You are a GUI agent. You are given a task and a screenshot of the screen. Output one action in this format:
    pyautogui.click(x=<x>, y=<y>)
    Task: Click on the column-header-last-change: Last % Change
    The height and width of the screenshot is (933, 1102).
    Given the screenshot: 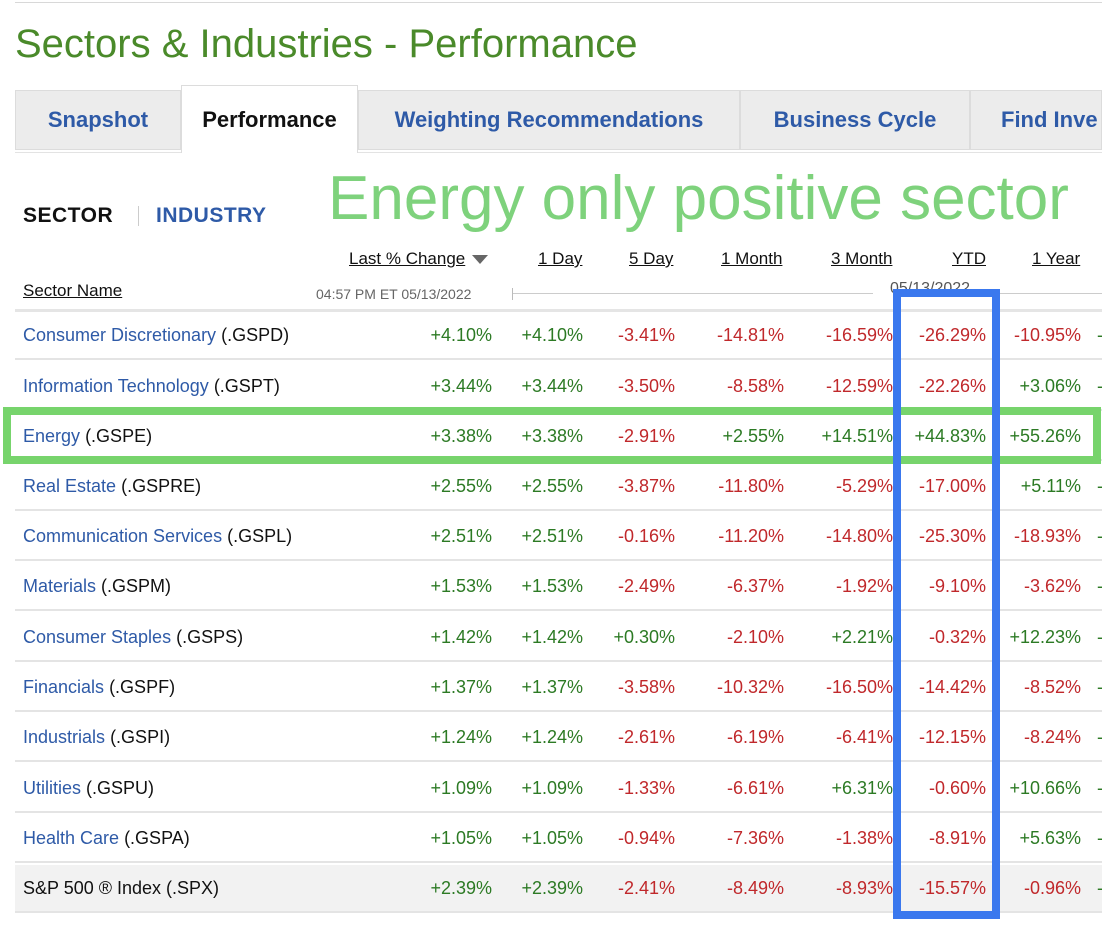 What is the action you would take?
    pyautogui.click(x=419, y=259)
    